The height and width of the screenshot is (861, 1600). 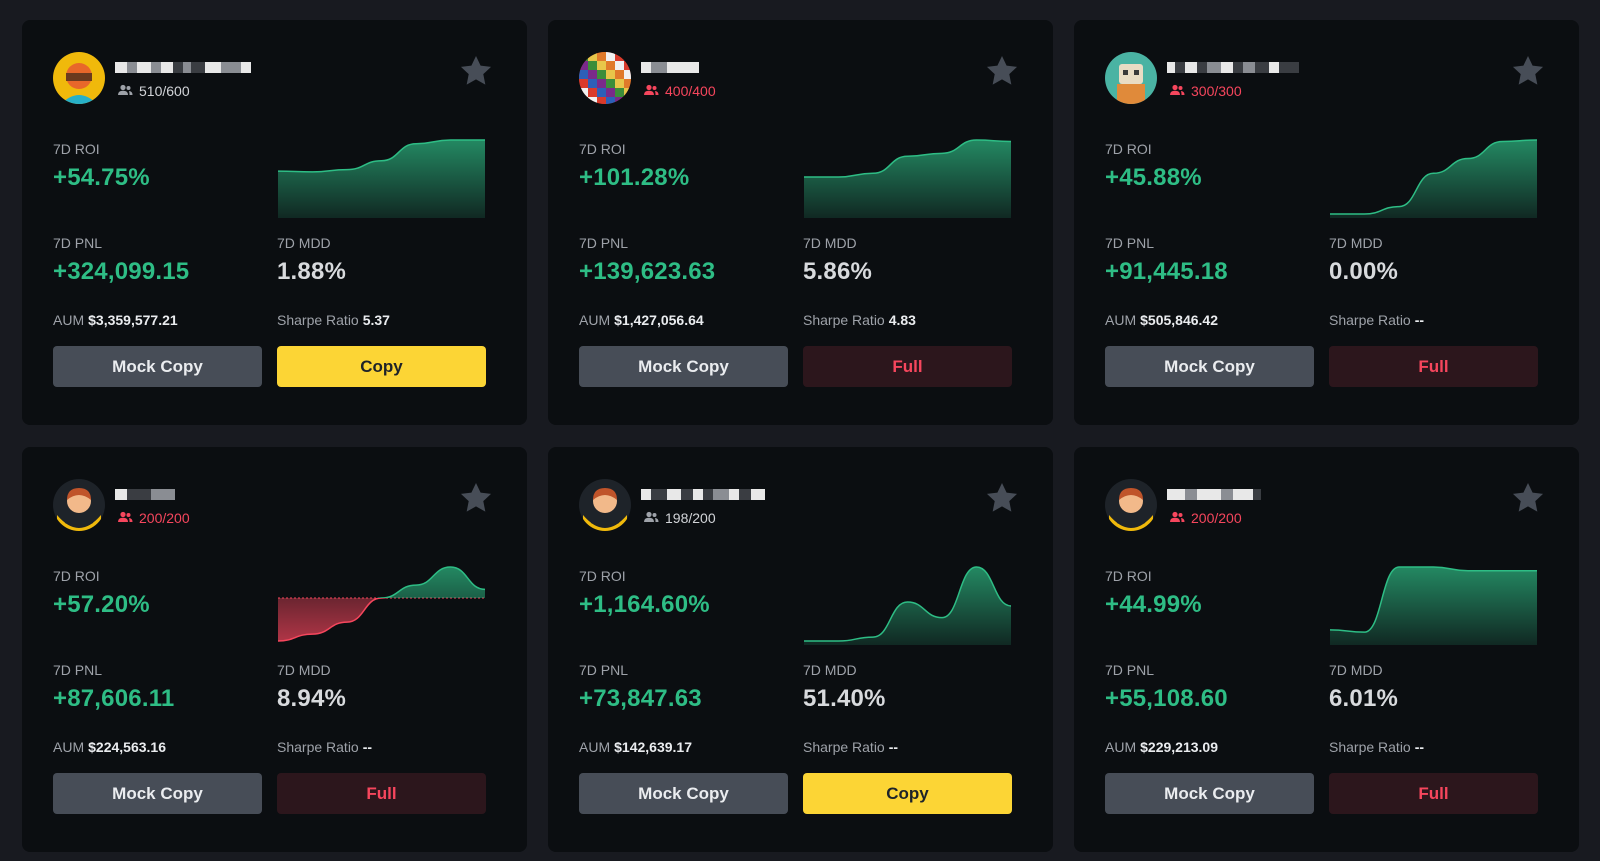 I want to click on mdd-value: 8.94%, so click(x=312, y=698).